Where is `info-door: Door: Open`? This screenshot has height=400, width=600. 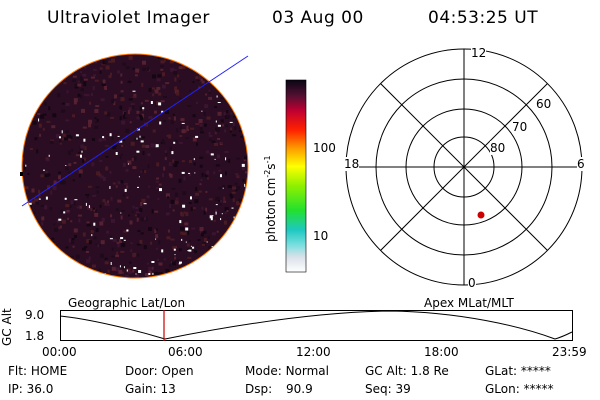 info-door: Door: Open is located at coordinates (159, 371).